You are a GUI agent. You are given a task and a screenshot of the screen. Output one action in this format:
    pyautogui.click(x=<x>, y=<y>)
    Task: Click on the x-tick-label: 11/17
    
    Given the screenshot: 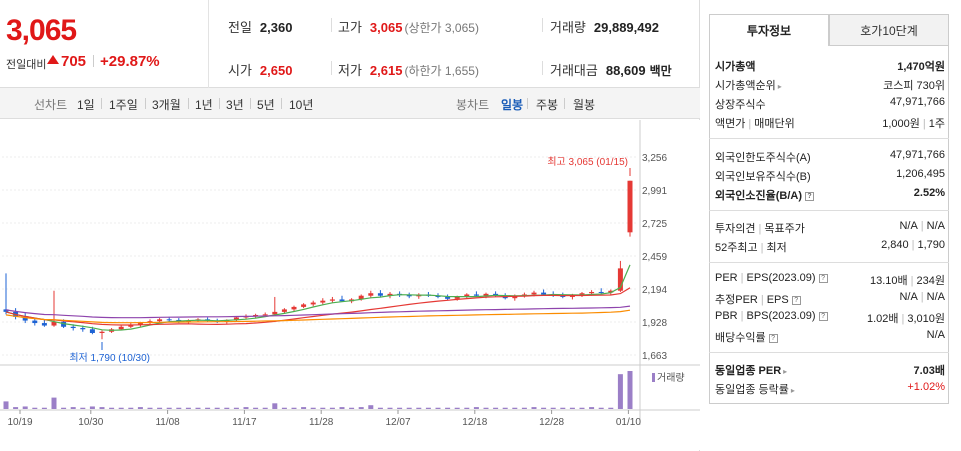 What is the action you would take?
    pyautogui.click(x=244, y=422)
    